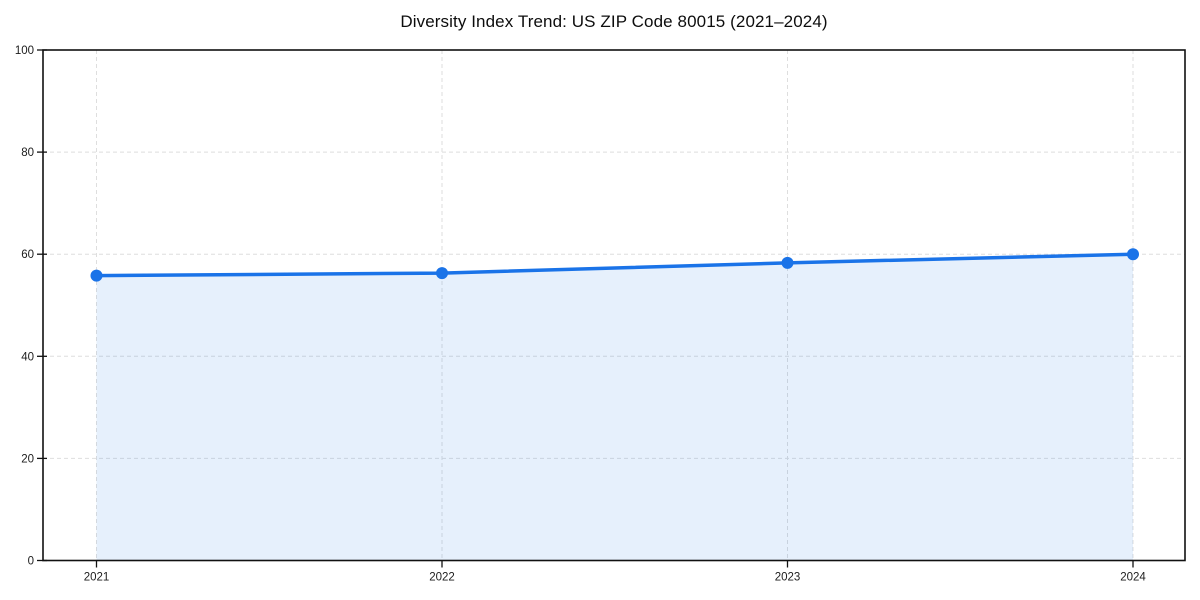  What do you see at coordinates (97, 578) in the screenshot?
I see `x-tick-label: 2021` at bounding box center [97, 578].